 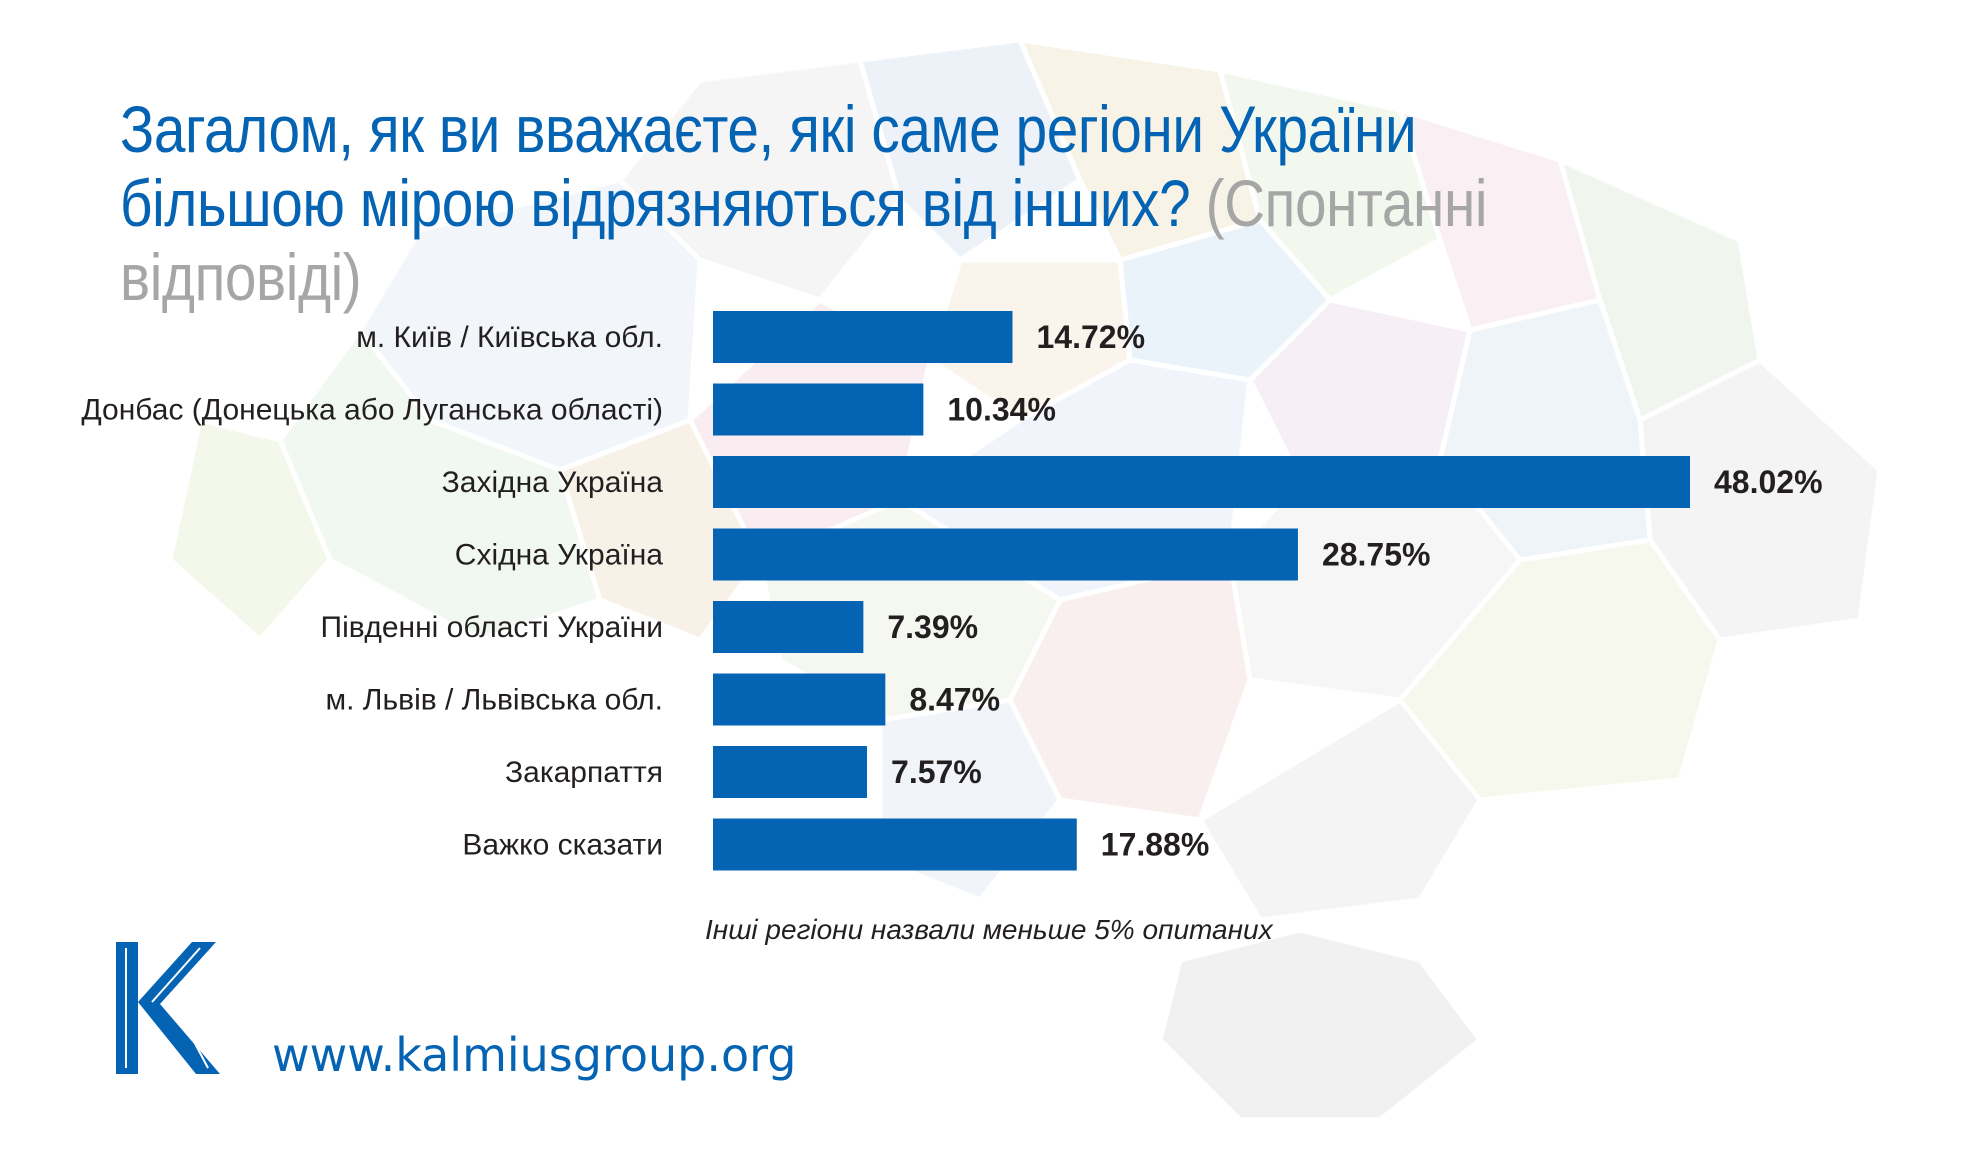 What do you see at coordinates (509, 337) in the screenshot?
I see `category-label: м. Київ / Київська обл.` at bounding box center [509, 337].